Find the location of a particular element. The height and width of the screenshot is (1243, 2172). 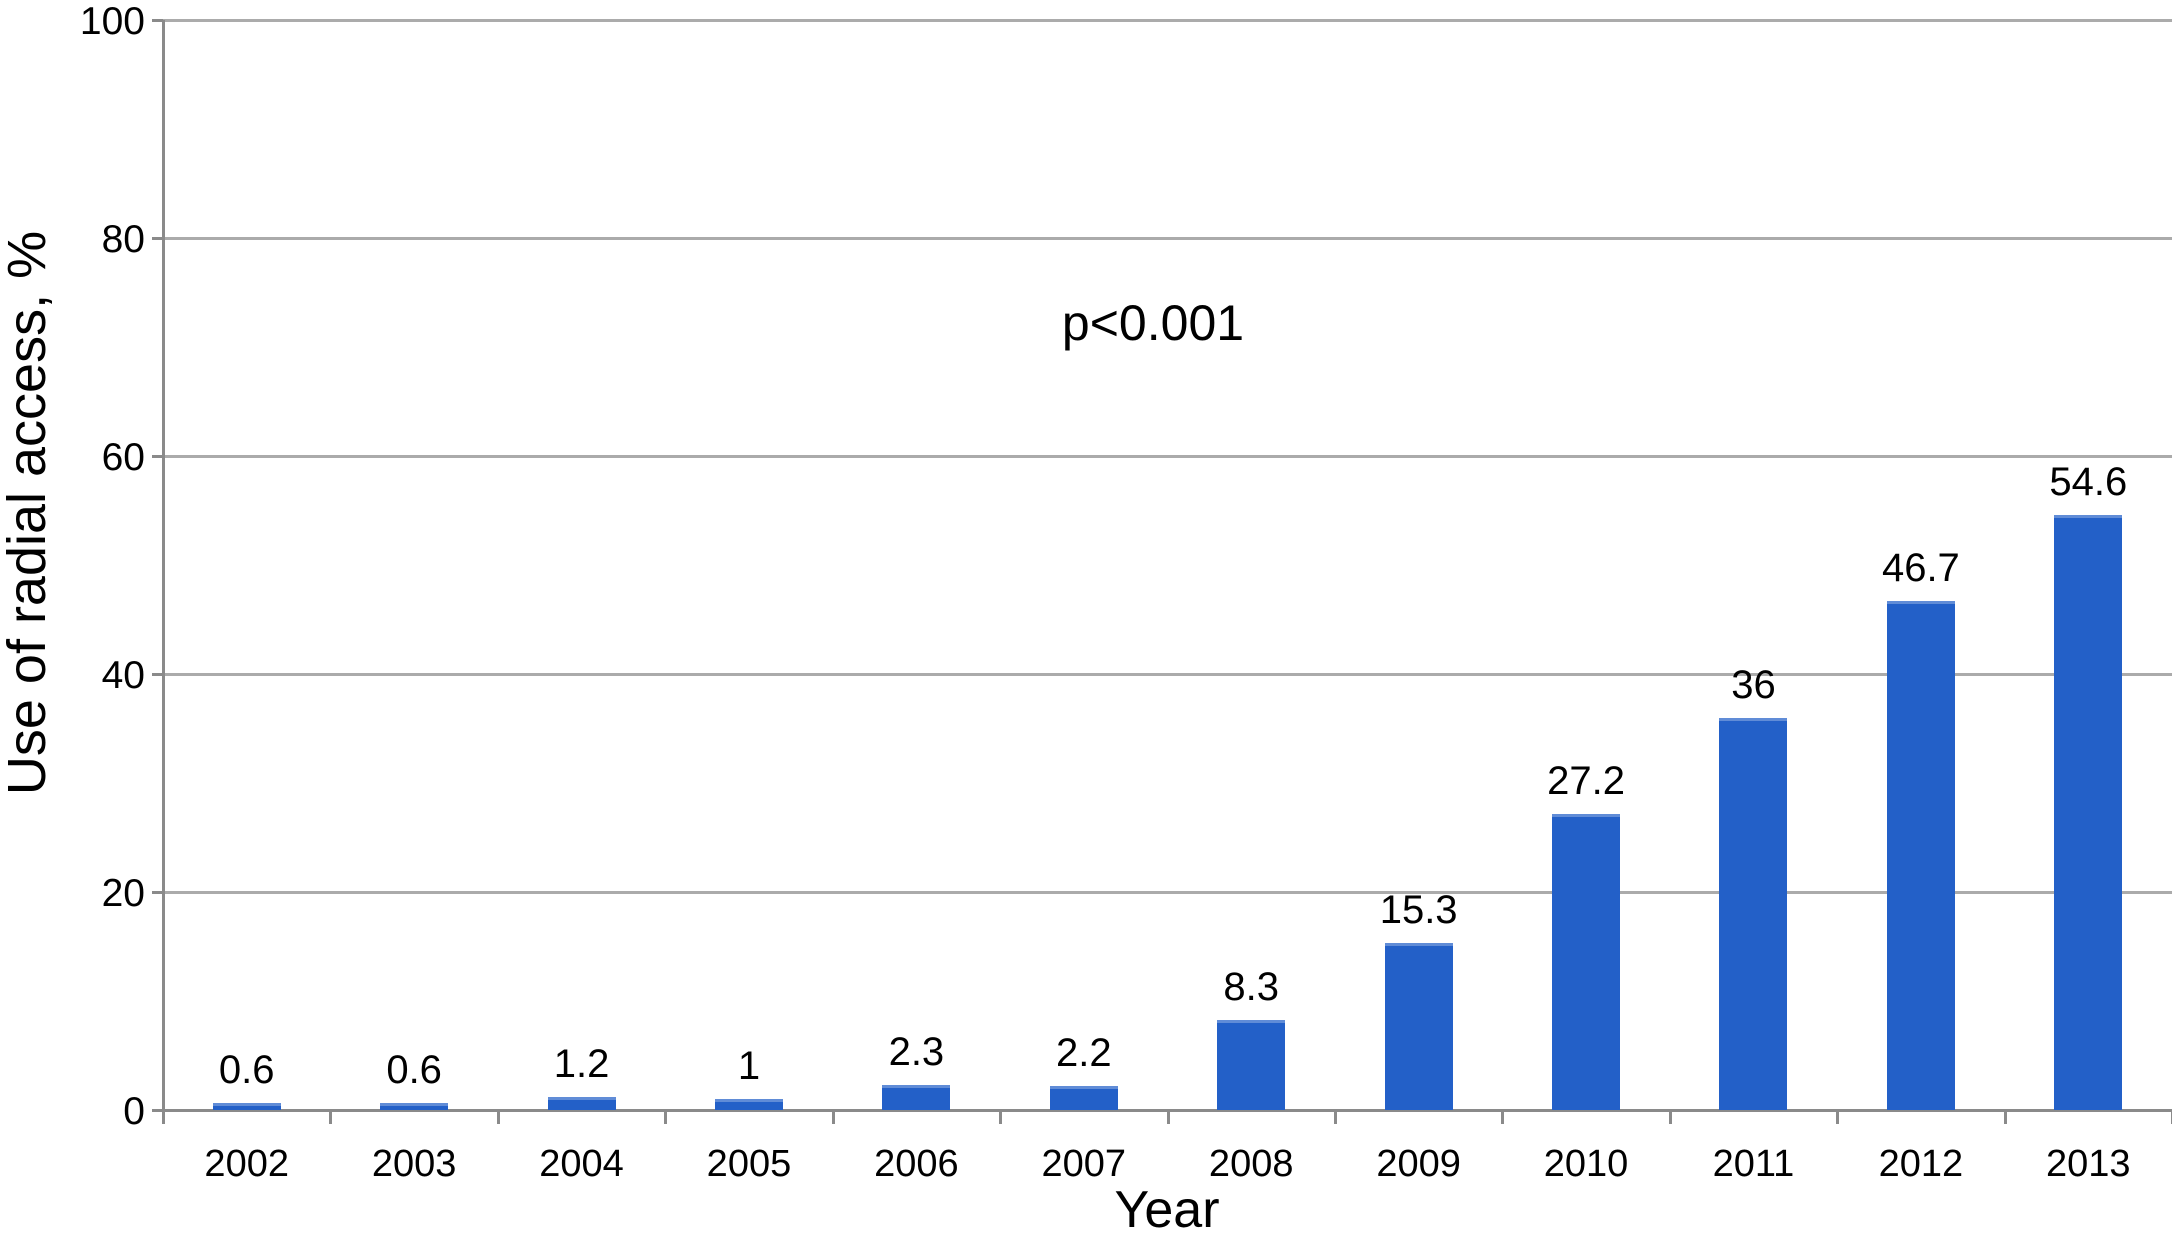

x-tick-label: 2007 is located at coordinates (1084, 1164).